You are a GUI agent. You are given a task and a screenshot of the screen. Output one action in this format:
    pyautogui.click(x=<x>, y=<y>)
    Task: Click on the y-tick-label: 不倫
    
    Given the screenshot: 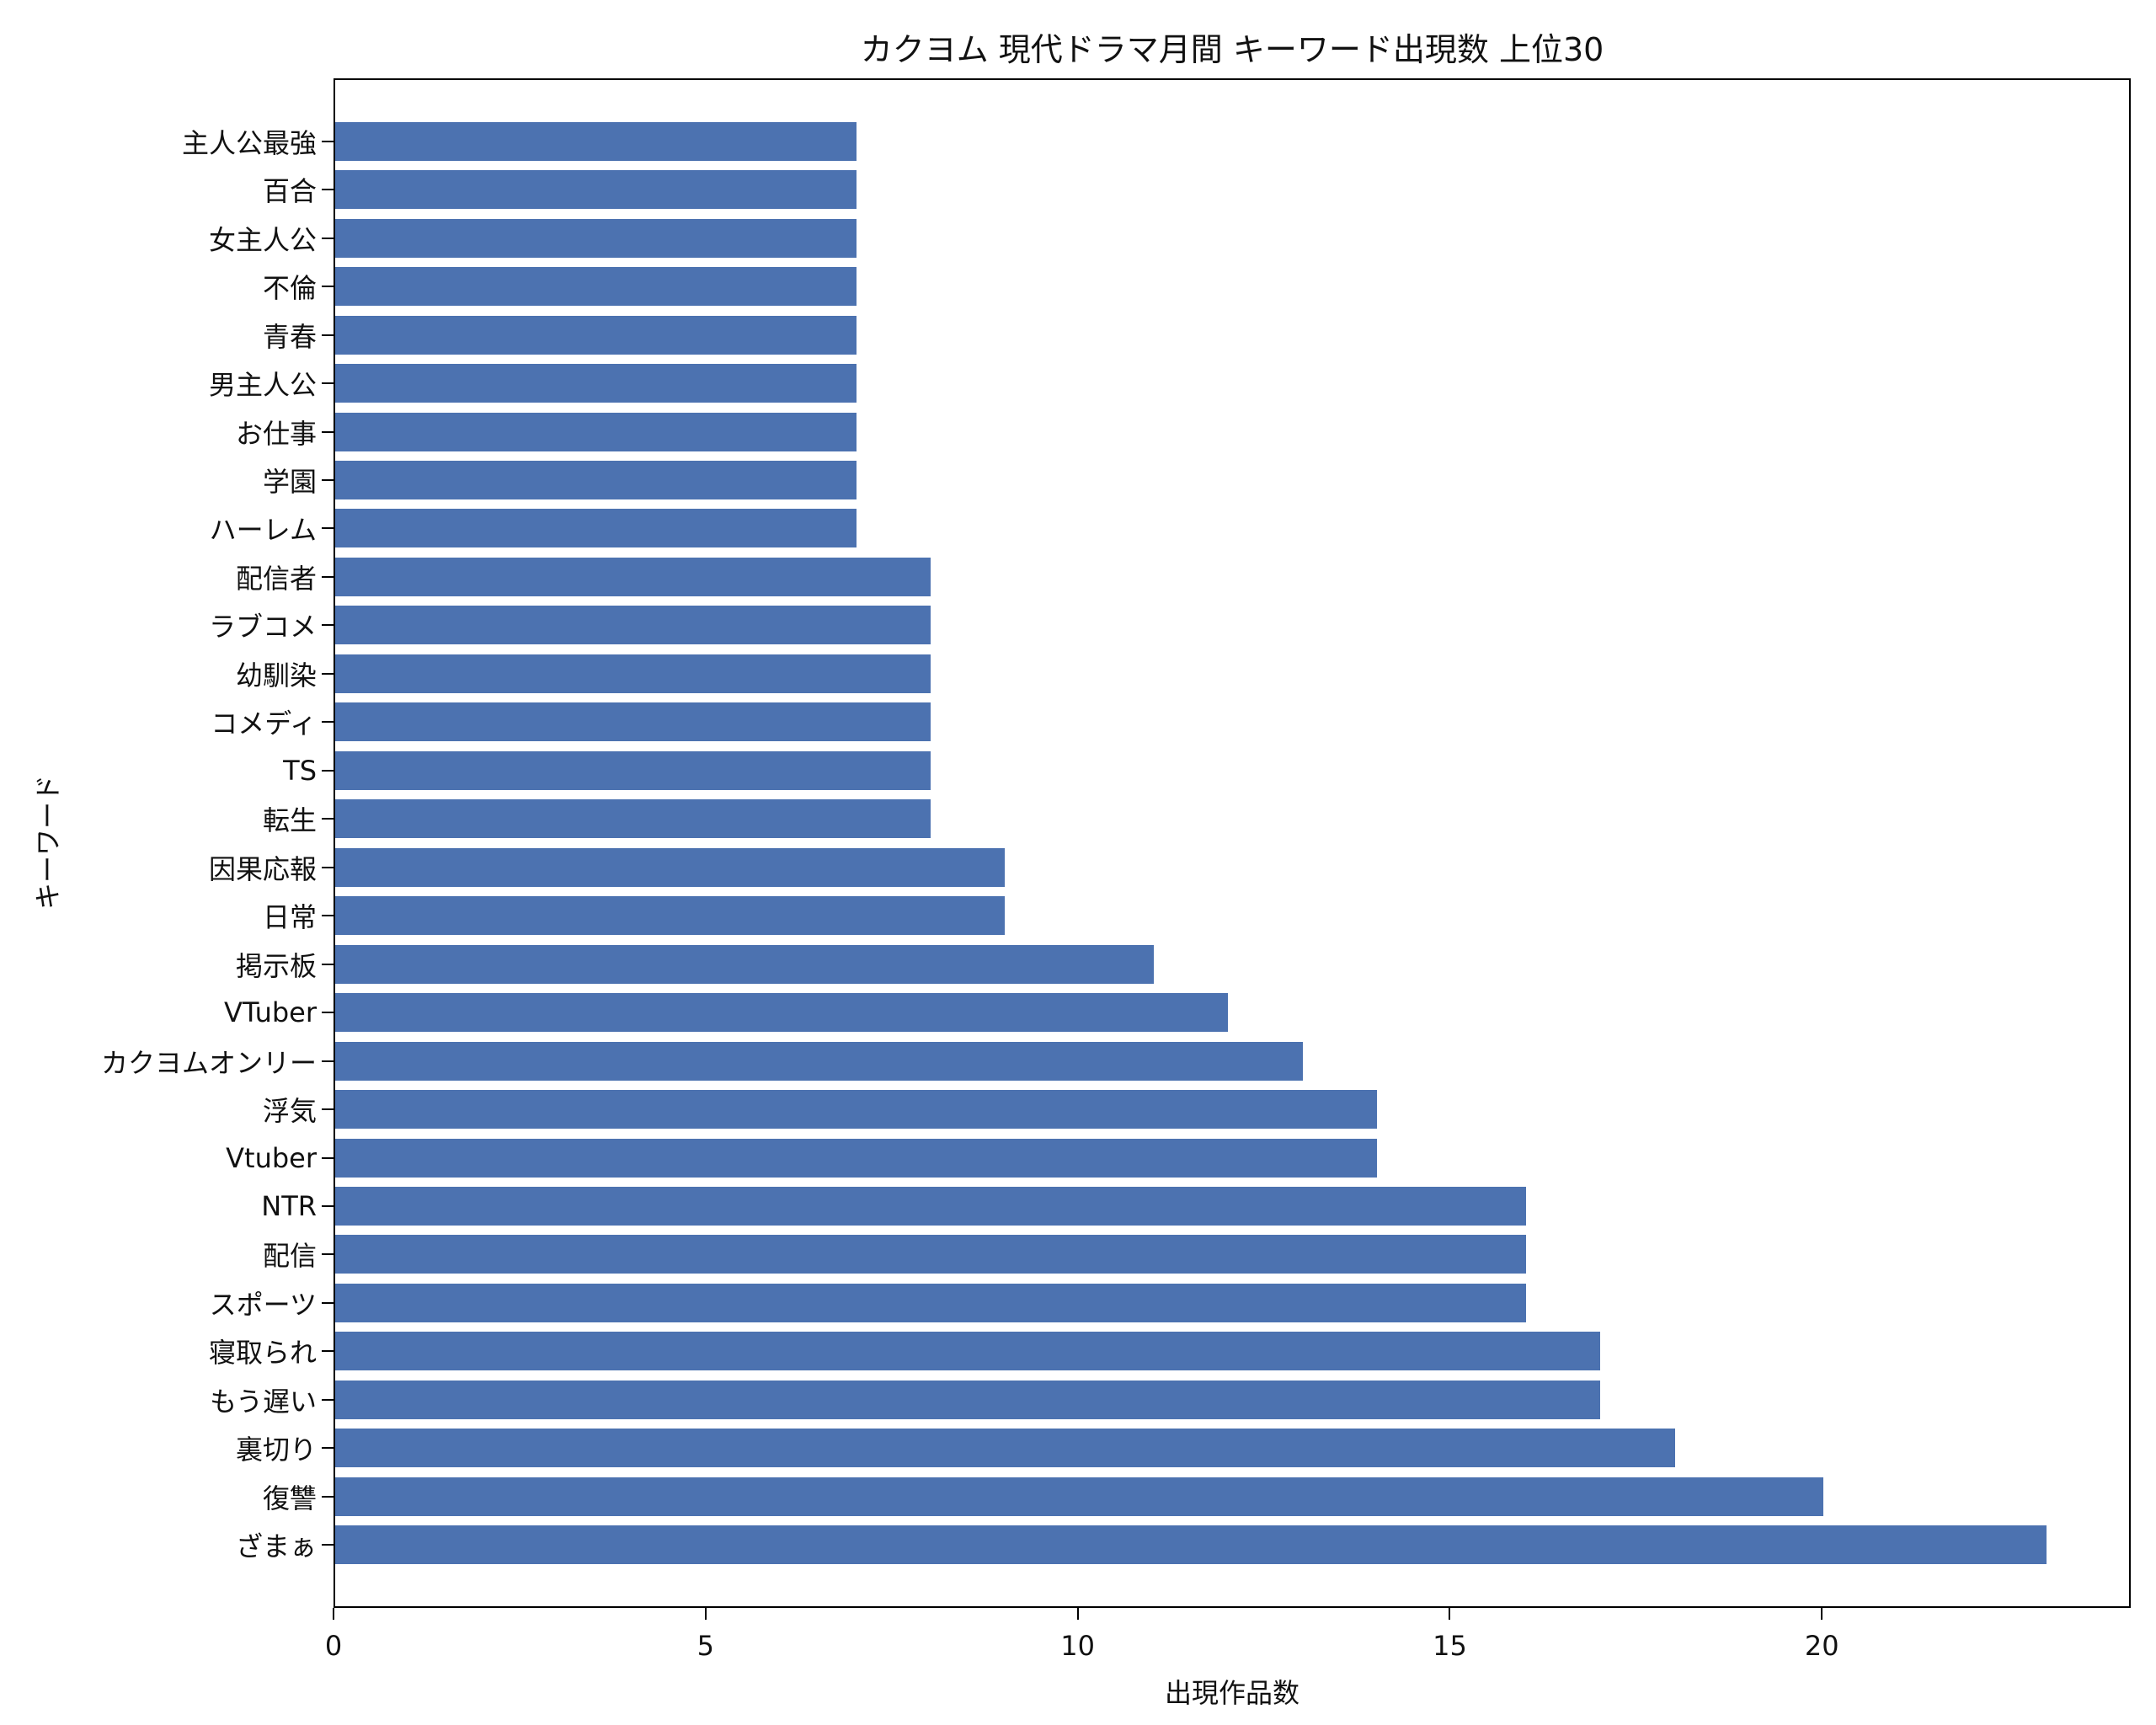 What is the action you would take?
    pyautogui.click(x=289, y=288)
    